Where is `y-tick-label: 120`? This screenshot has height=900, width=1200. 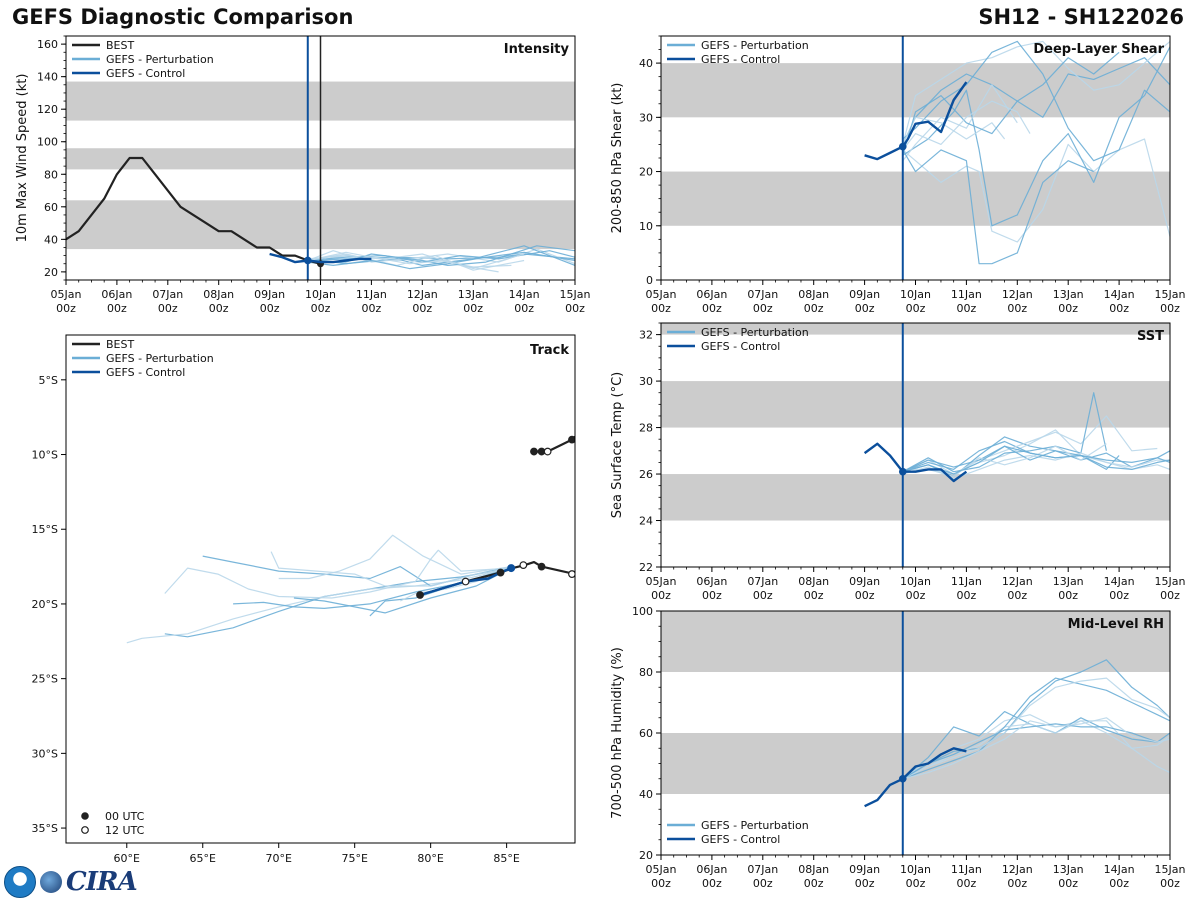 y-tick-label: 120 is located at coordinates (47, 109).